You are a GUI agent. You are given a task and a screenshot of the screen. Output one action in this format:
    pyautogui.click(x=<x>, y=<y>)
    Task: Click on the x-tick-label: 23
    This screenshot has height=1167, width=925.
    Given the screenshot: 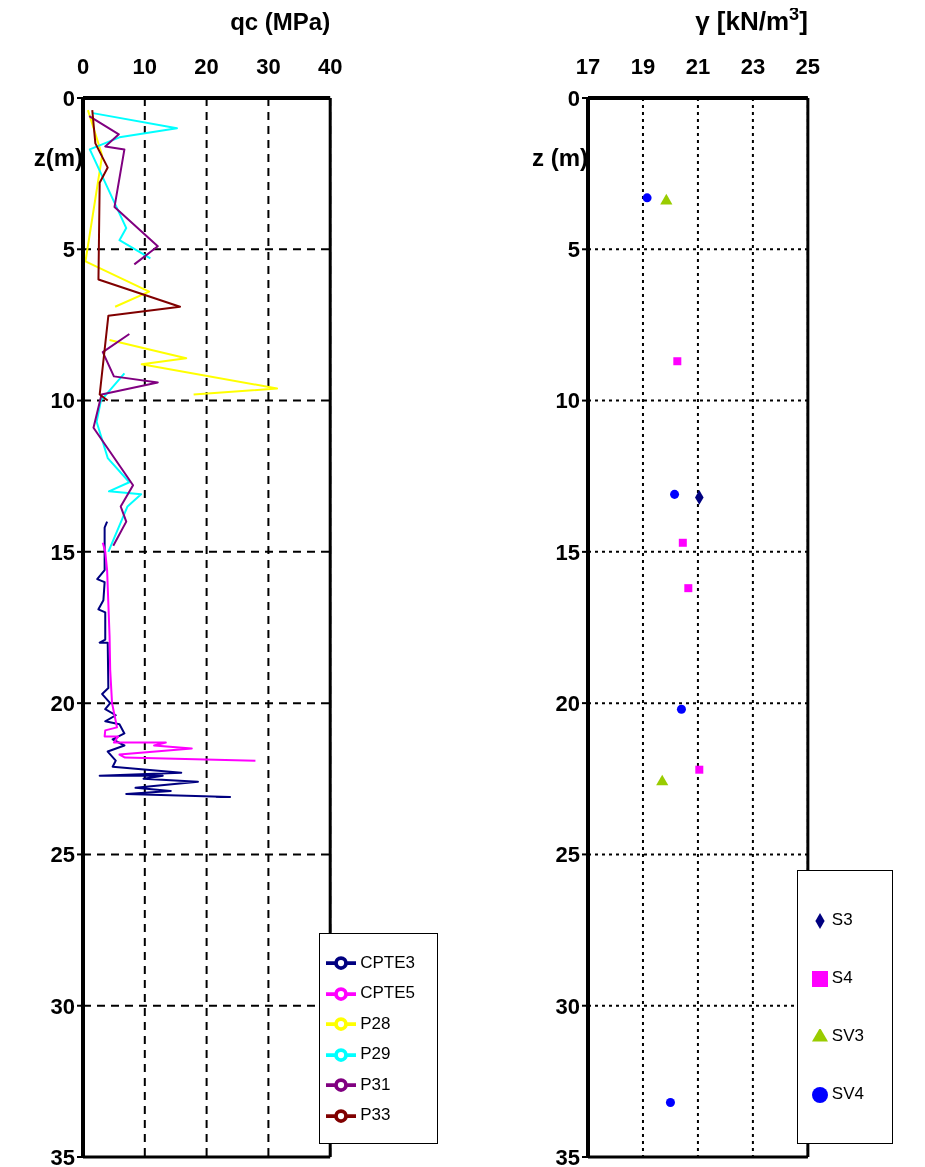 What is the action you would take?
    pyautogui.click(x=753, y=66)
    